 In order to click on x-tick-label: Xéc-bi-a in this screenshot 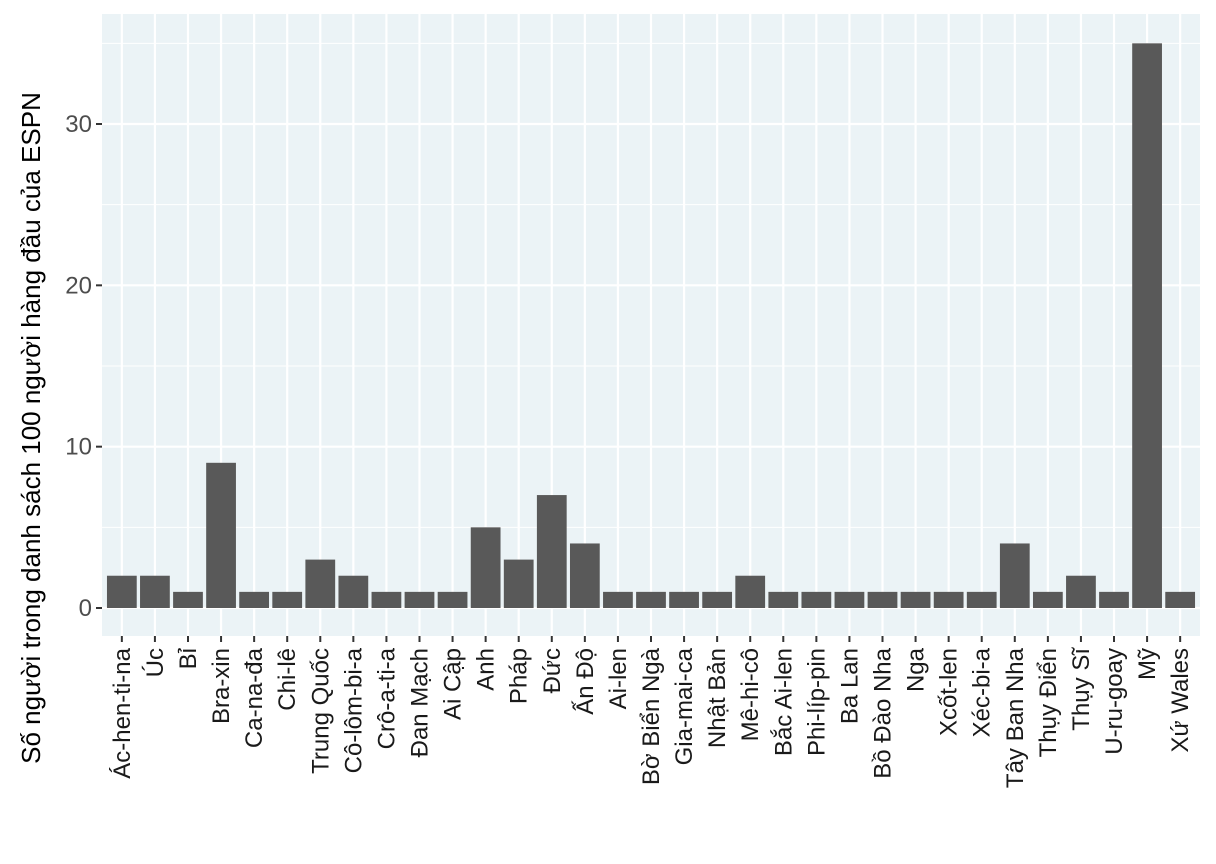, I will do `click(982, 692)`.